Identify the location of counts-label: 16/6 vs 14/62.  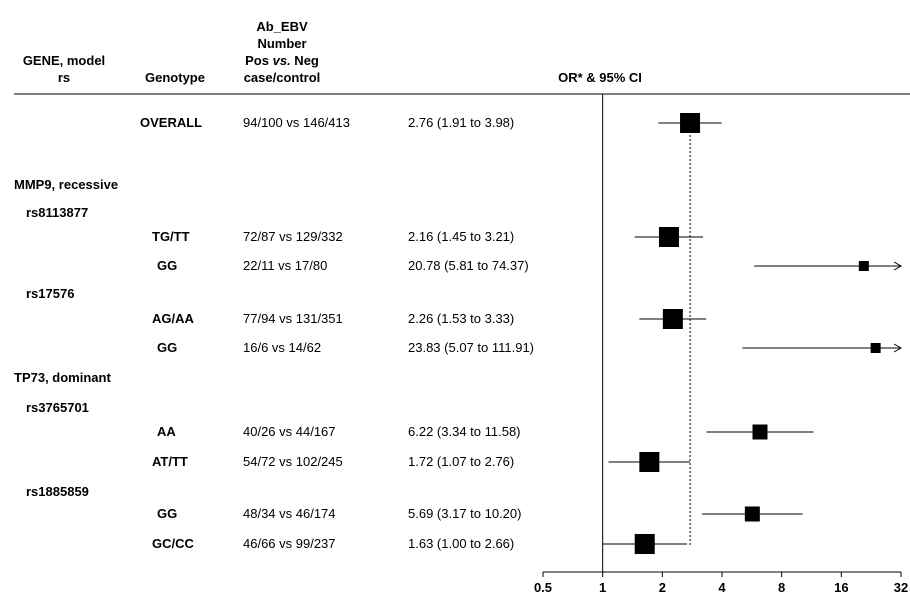
(282, 347).